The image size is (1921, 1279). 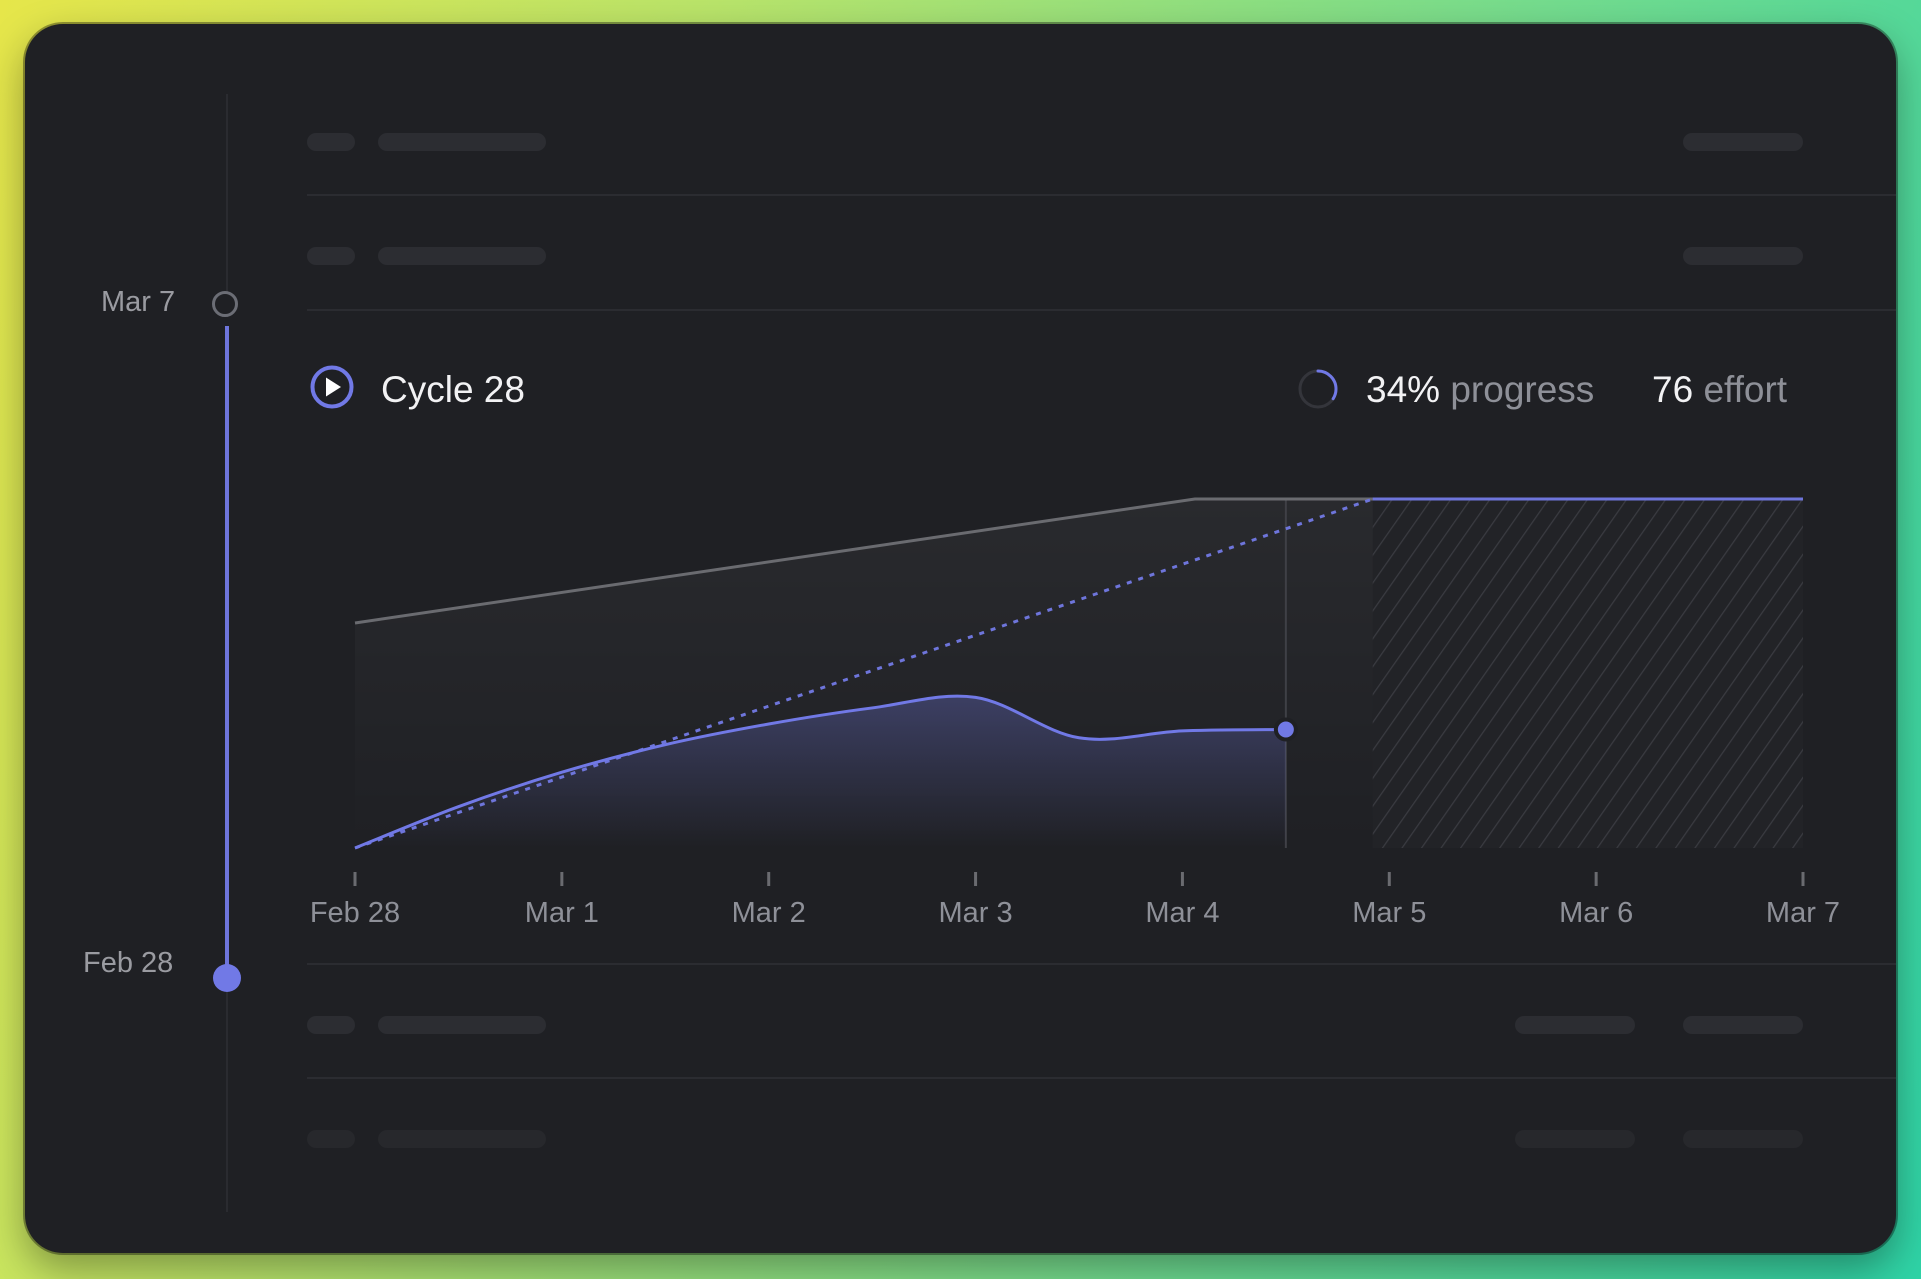 I want to click on timeline-track-bottom, so click(x=227, y=1102).